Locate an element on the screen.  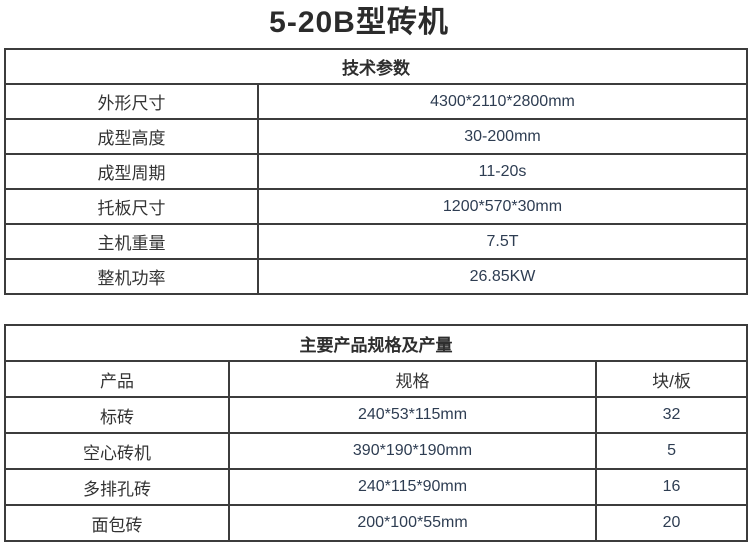
product-qty: 20 is located at coordinates (671, 523).